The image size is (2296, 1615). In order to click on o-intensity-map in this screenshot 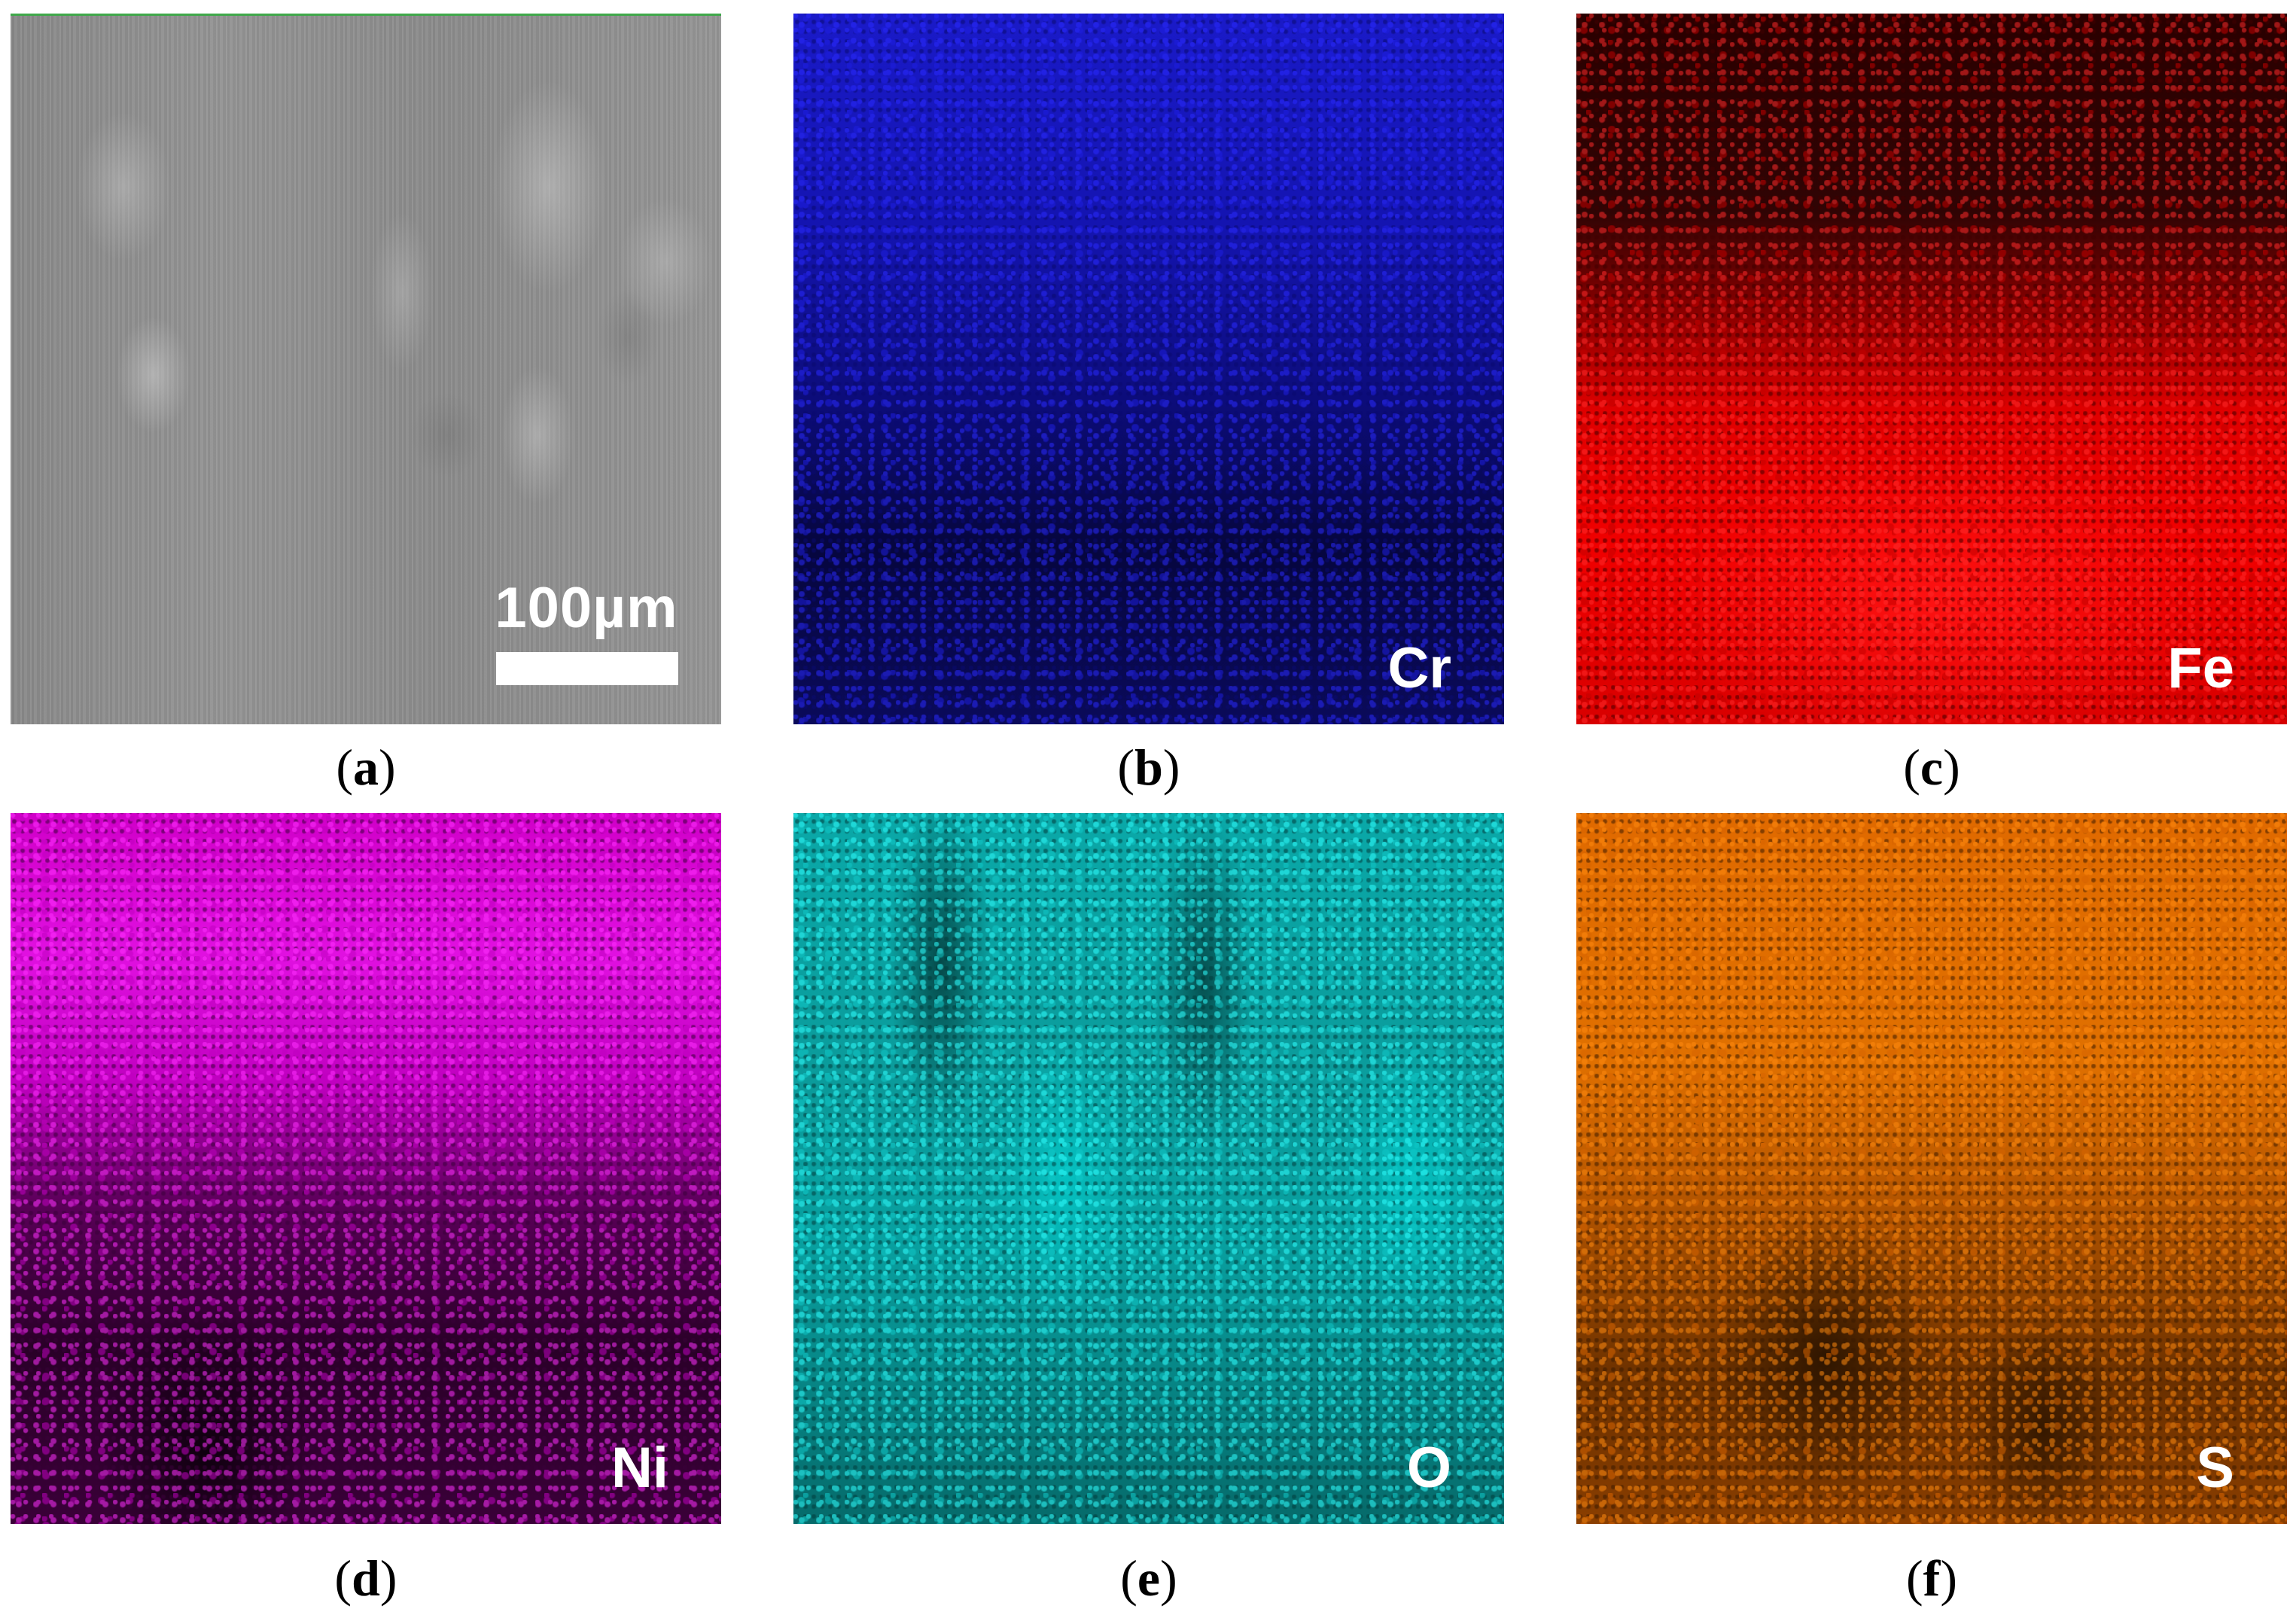, I will do `click(1148, 1168)`.